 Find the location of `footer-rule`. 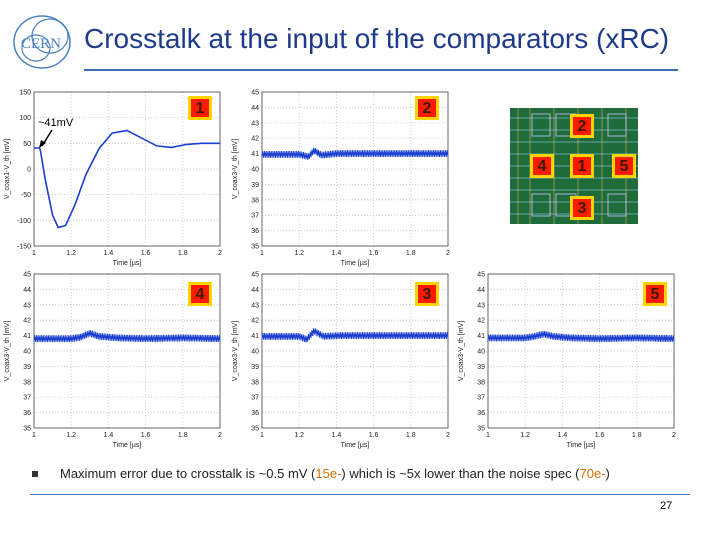

footer-rule is located at coordinates (360, 494).